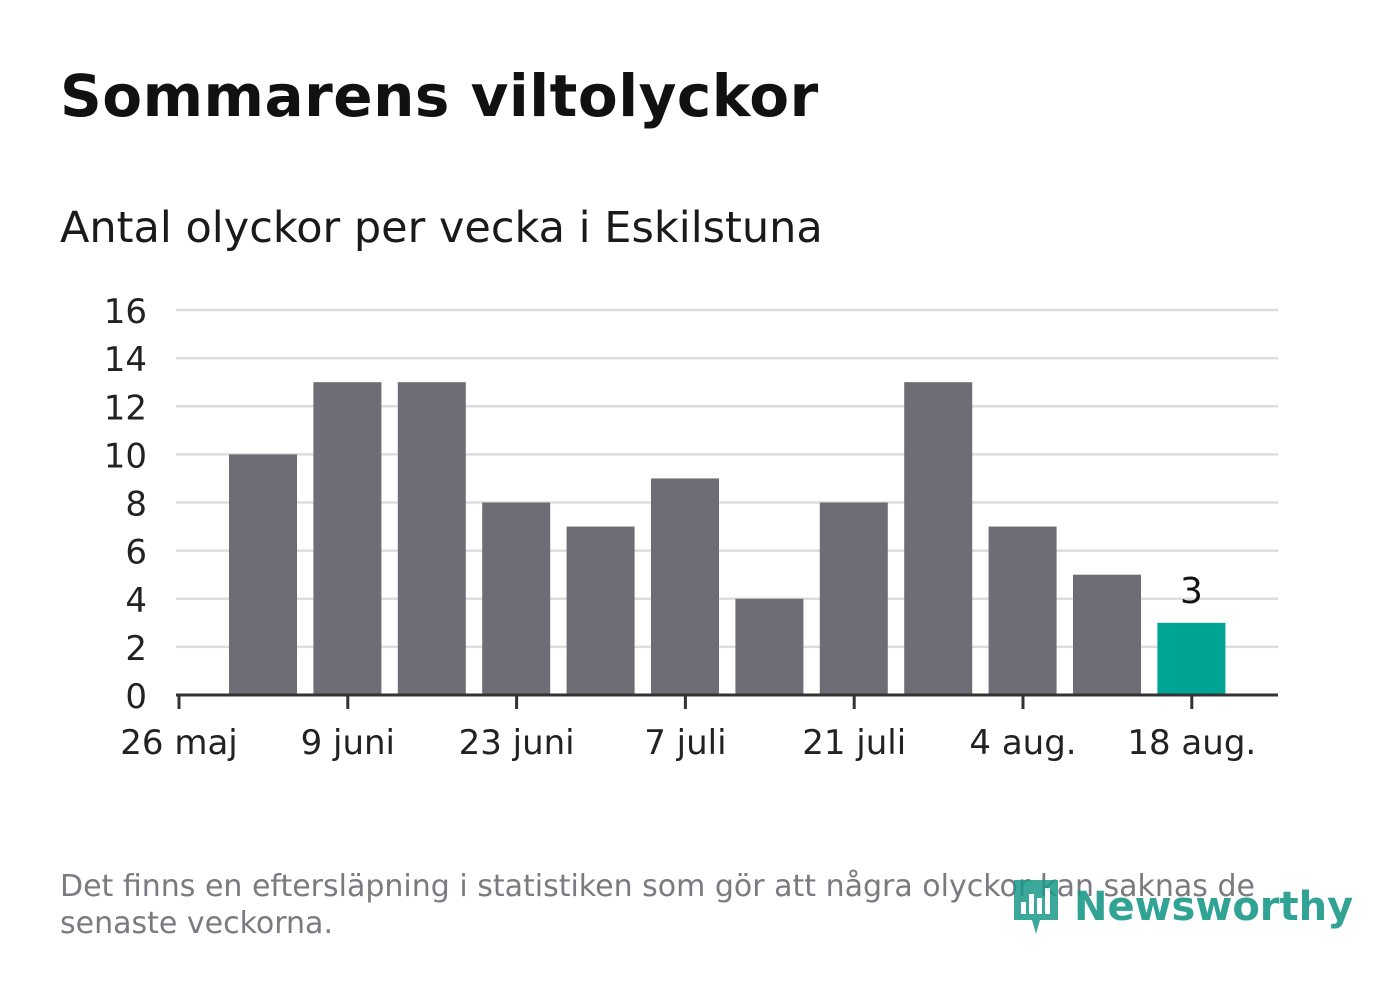 This screenshot has height=999, width=1382. Describe the element at coordinates (1022, 743) in the screenshot. I see `x-tick-label: 4 aug.` at that location.